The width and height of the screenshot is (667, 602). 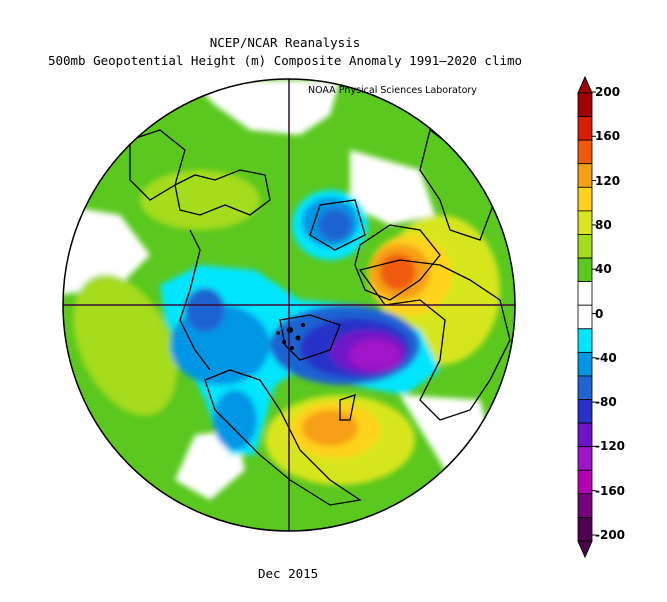 What do you see at coordinates (288, 573) in the screenshot?
I see `date-label: Dec 2015` at bounding box center [288, 573].